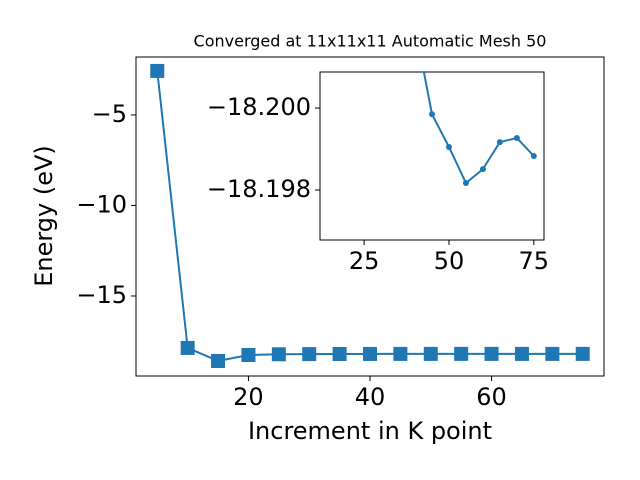  What do you see at coordinates (248, 397) in the screenshot?
I see `x-tick-label: 20` at bounding box center [248, 397].